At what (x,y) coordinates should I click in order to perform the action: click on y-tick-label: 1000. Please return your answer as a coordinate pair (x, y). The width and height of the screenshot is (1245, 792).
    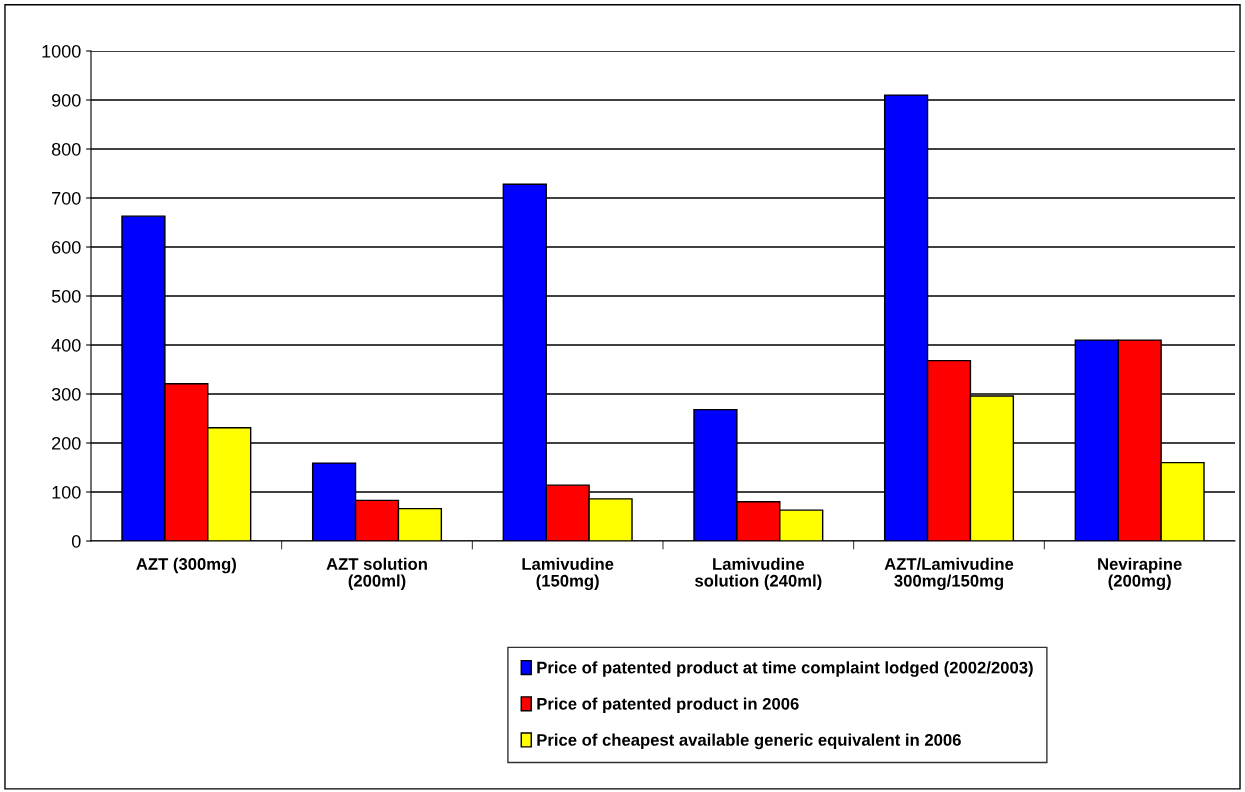
    Looking at the image, I should click on (61, 51).